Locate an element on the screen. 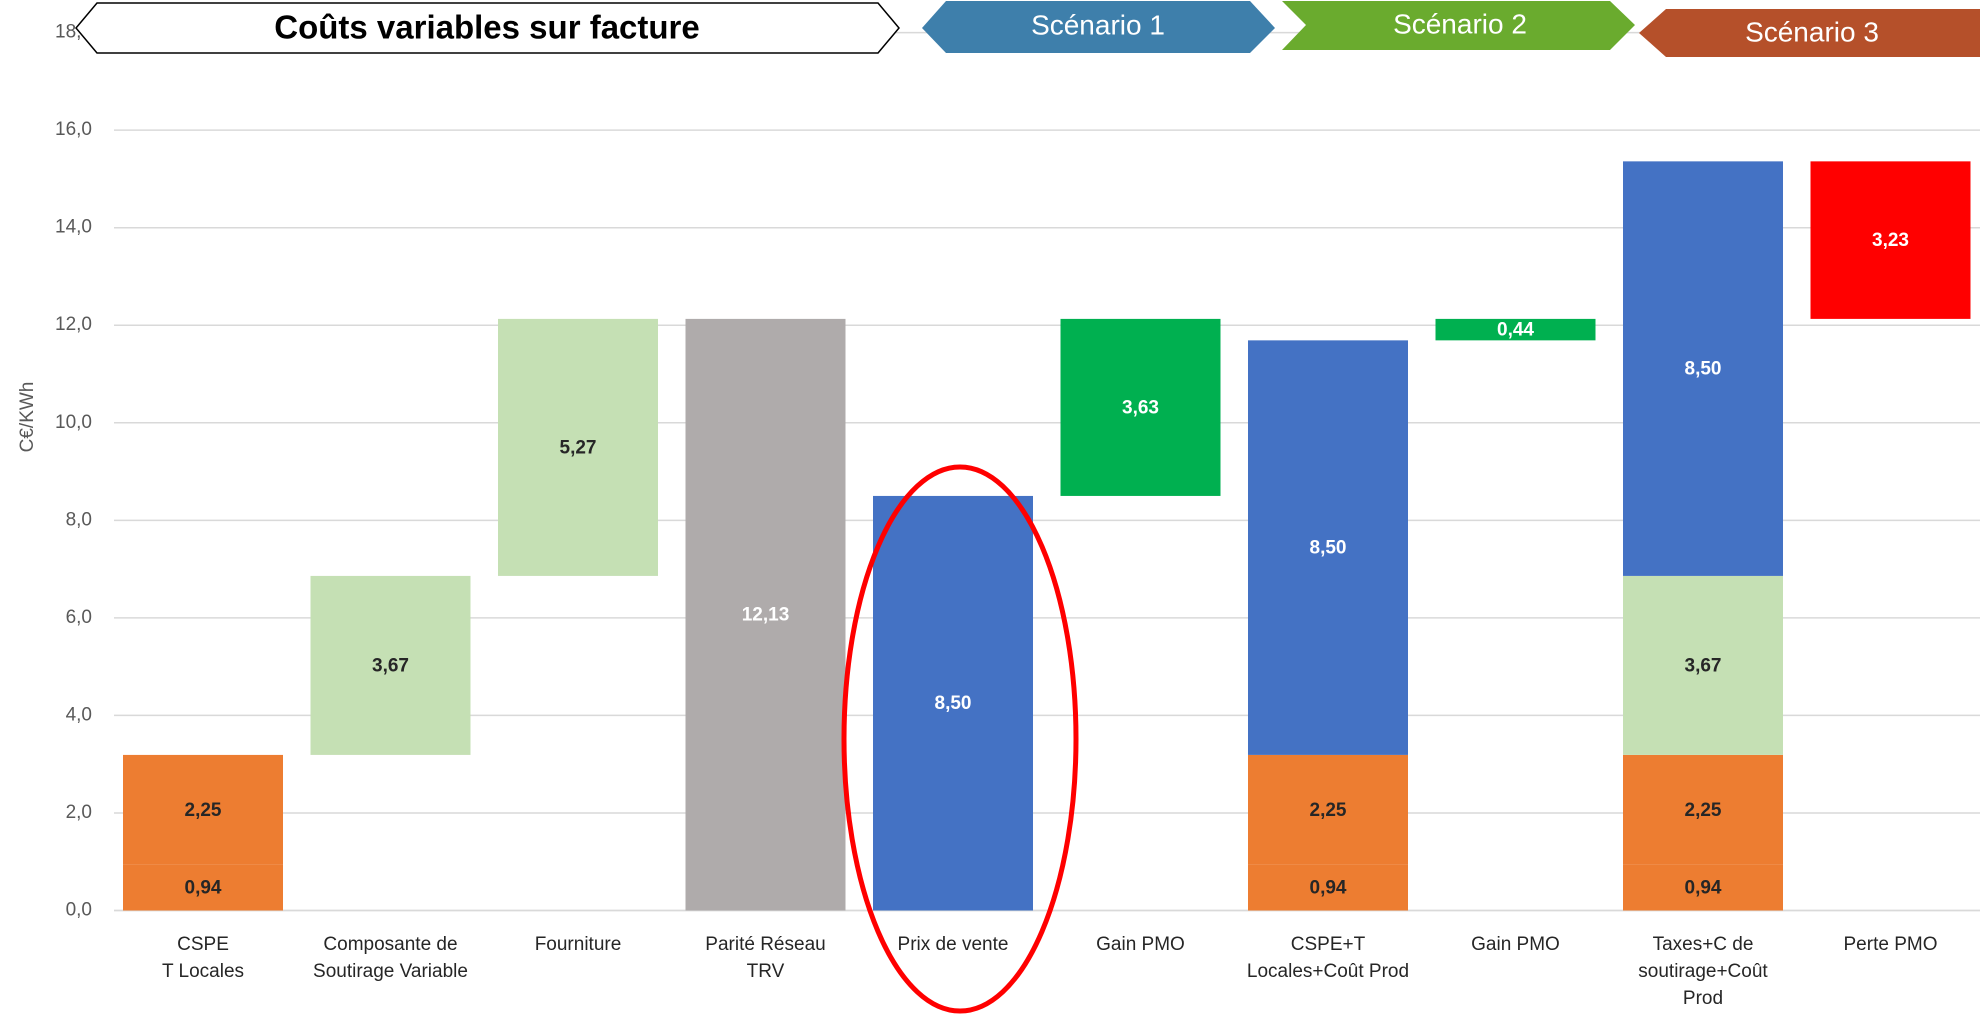 Image resolution: width=1980 pixels, height=1016 pixels. x-tick-label: Fourniture is located at coordinates (578, 944).